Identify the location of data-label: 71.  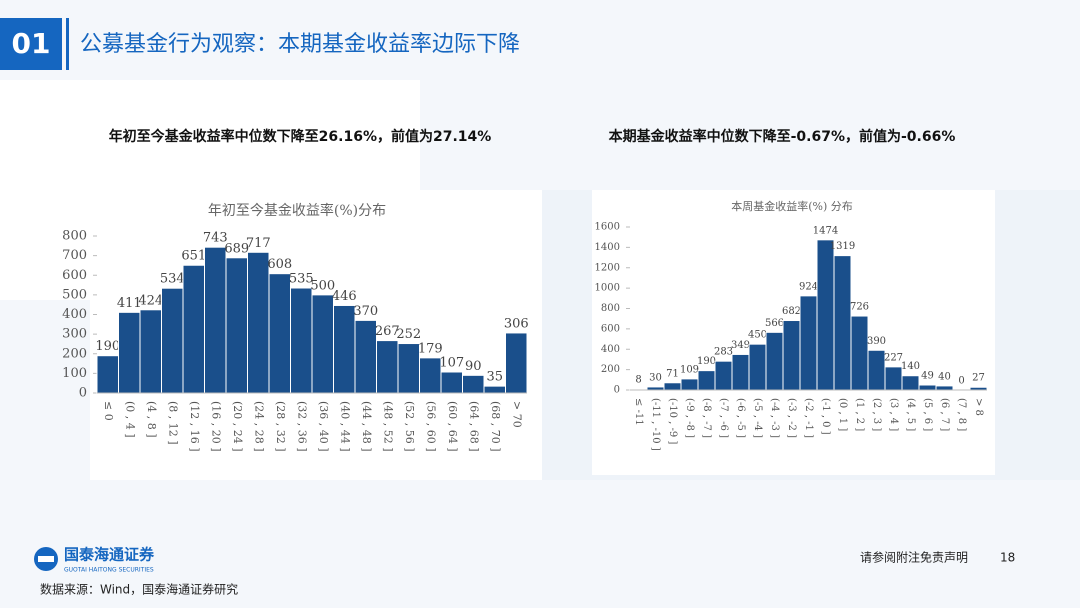
(672, 373).